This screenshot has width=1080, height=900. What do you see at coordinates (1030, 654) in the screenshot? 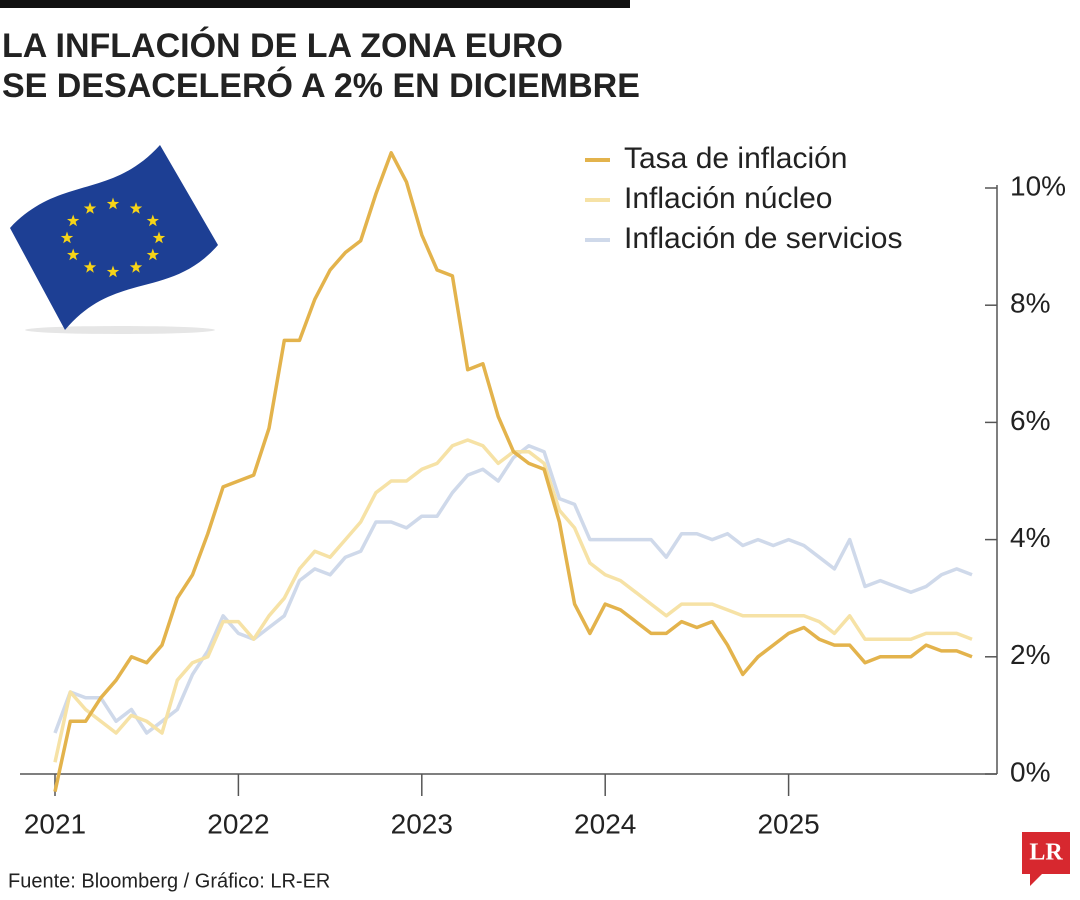
I see `y-tick-label: 2%` at bounding box center [1030, 654].